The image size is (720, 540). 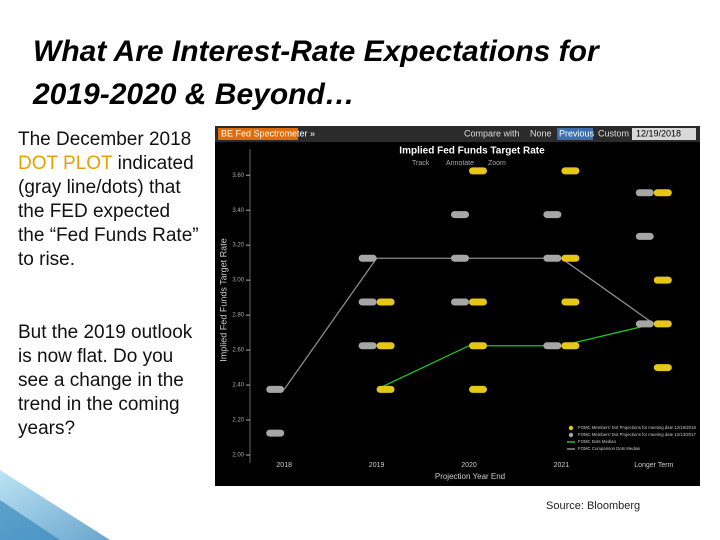 What do you see at coordinates (460, 163) in the screenshot?
I see `tool: Annotate` at bounding box center [460, 163].